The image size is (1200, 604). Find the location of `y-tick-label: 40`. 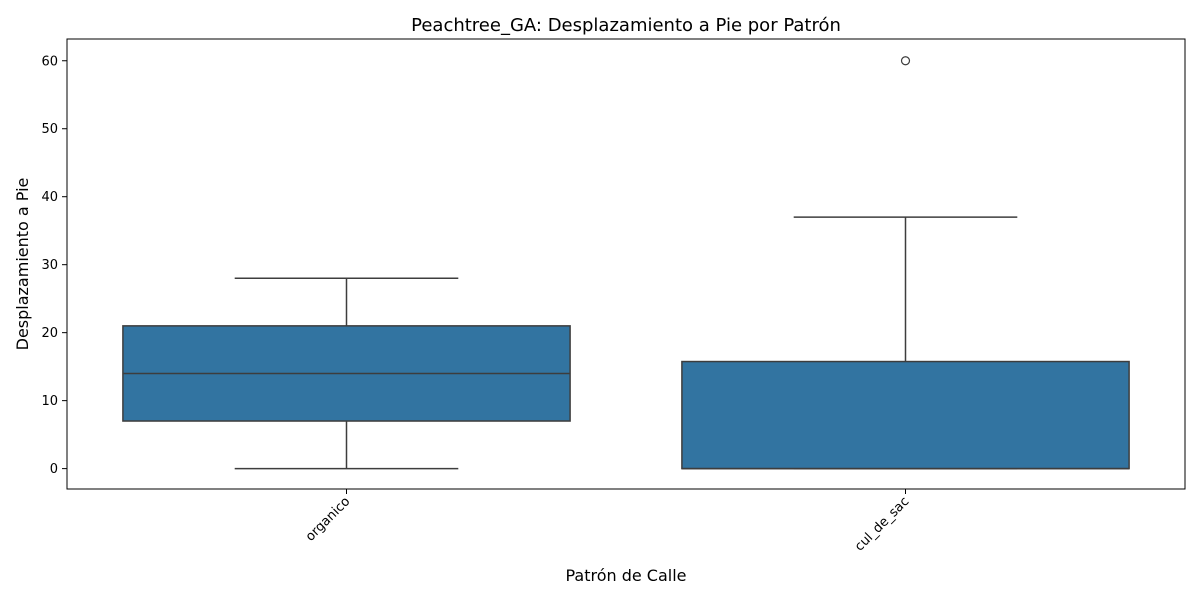

y-tick-label: 40 is located at coordinates (49, 197).